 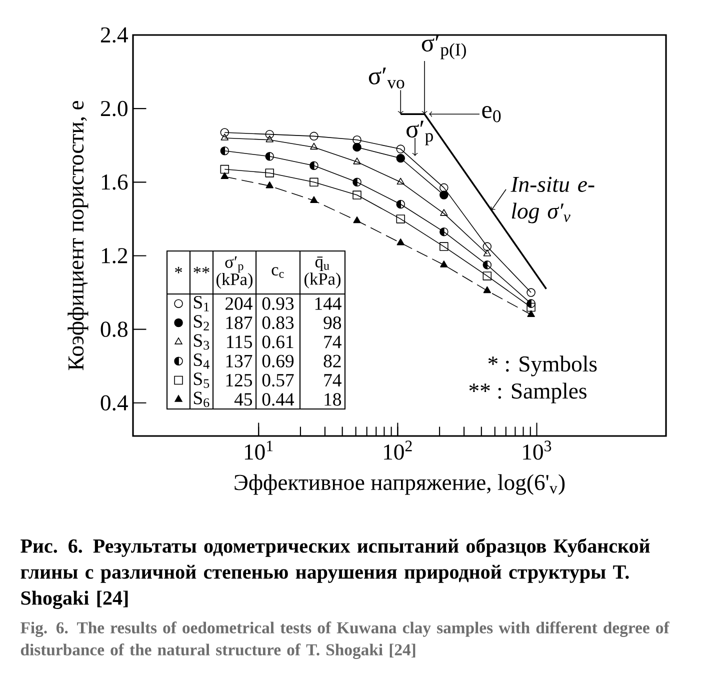 What do you see at coordinates (115, 182) in the screenshot?
I see `y-tick-label: 1.6` at bounding box center [115, 182].